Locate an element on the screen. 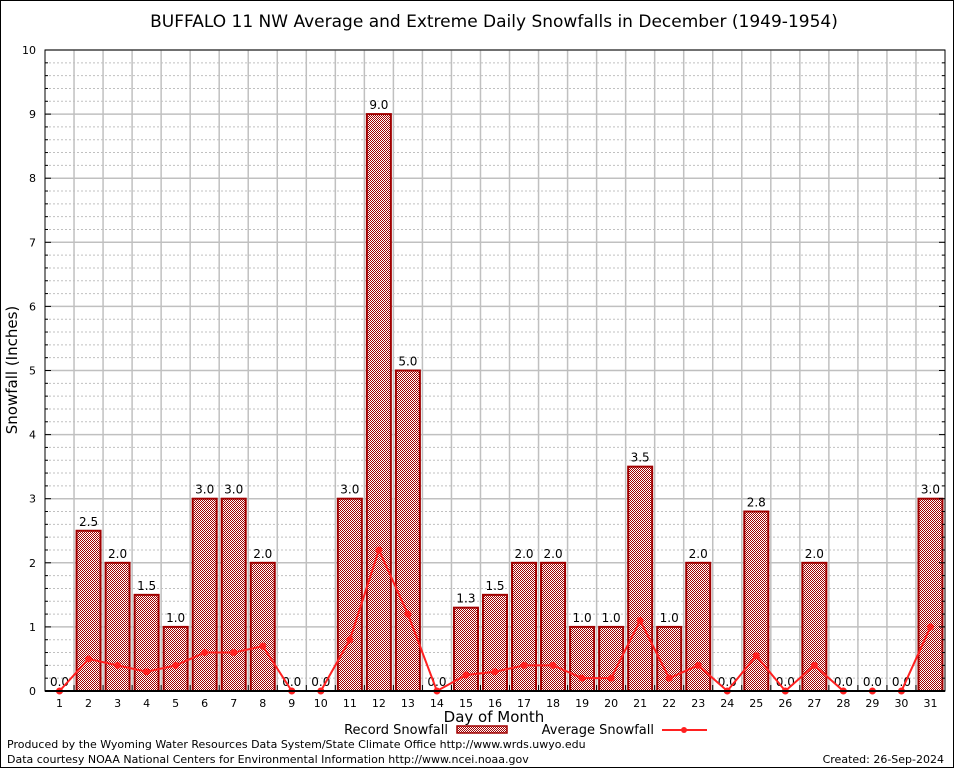 The height and width of the screenshot is (768, 954). y-tick-label: 3 is located at coordinates (32, 499).